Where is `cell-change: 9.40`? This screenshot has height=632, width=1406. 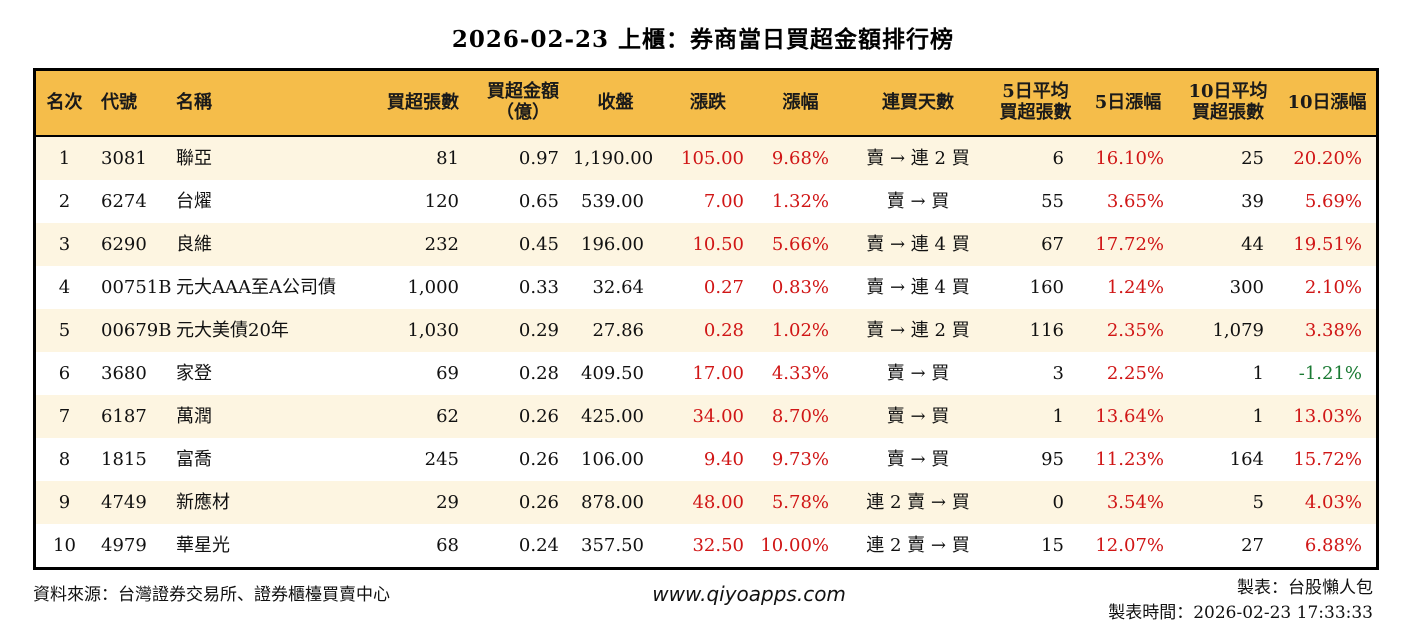
cell-change: 9.40 is located at coordinates (723, 459).